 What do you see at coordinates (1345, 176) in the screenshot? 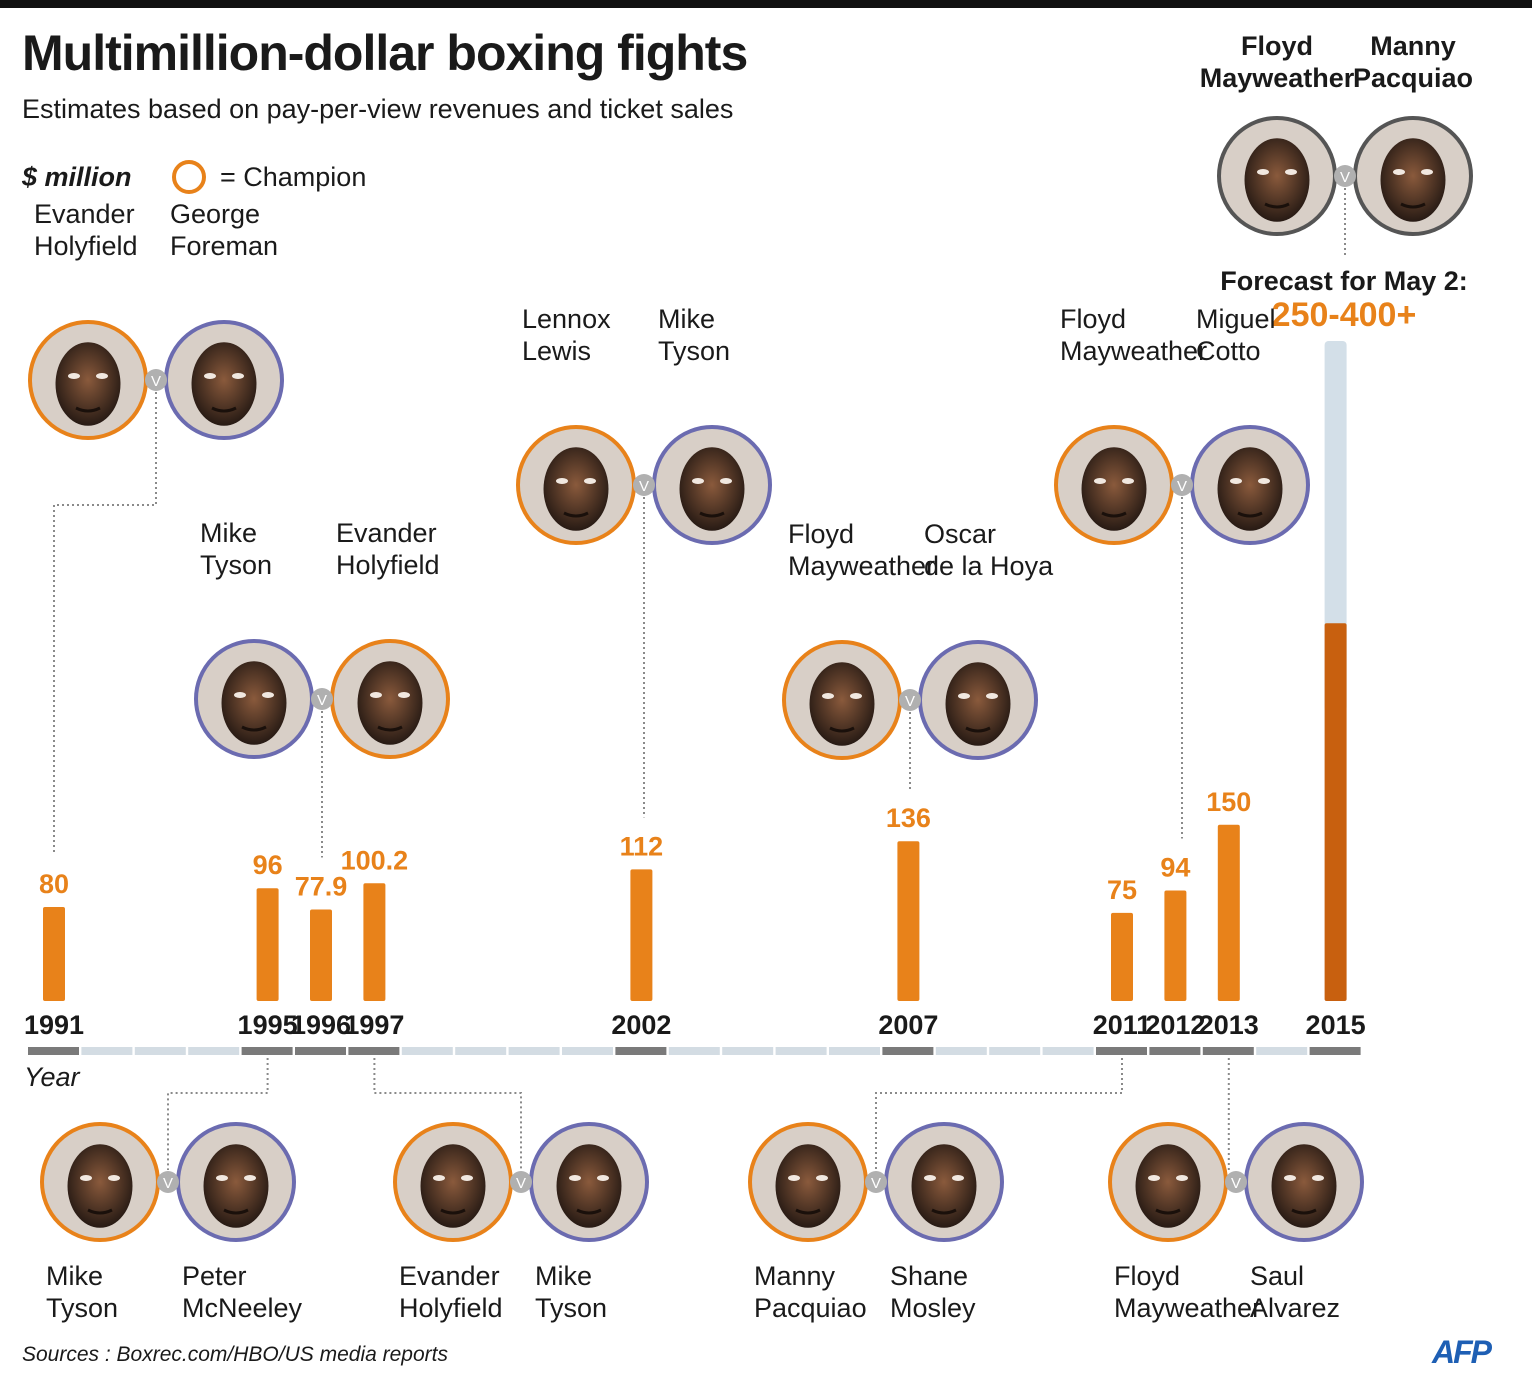
I see `vs-badge-2015` at bounding box center [1345, 176].